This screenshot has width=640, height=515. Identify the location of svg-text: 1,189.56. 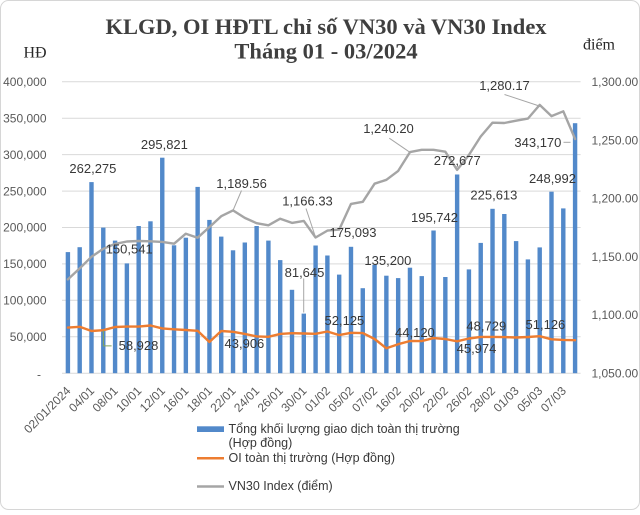
(241, 183).